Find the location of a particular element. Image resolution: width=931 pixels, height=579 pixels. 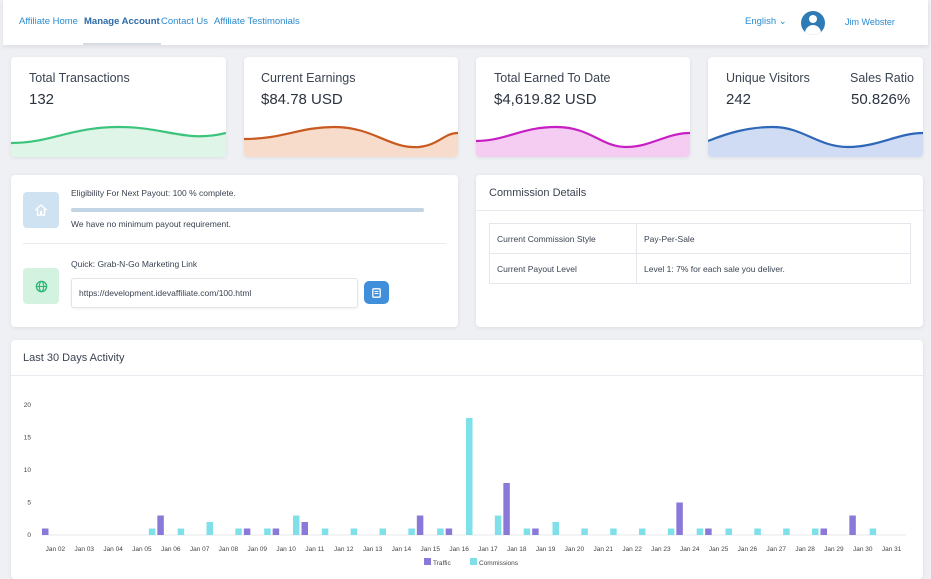

stat-label: Total Earned To Date is located at coordinates (552, 78).